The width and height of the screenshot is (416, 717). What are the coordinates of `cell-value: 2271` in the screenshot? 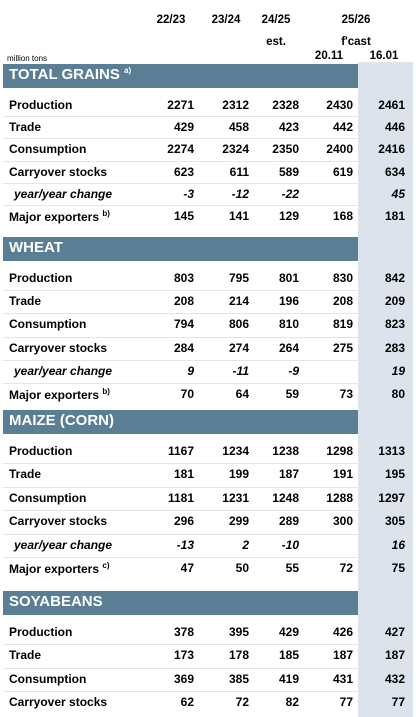 It's located at (180, 105).